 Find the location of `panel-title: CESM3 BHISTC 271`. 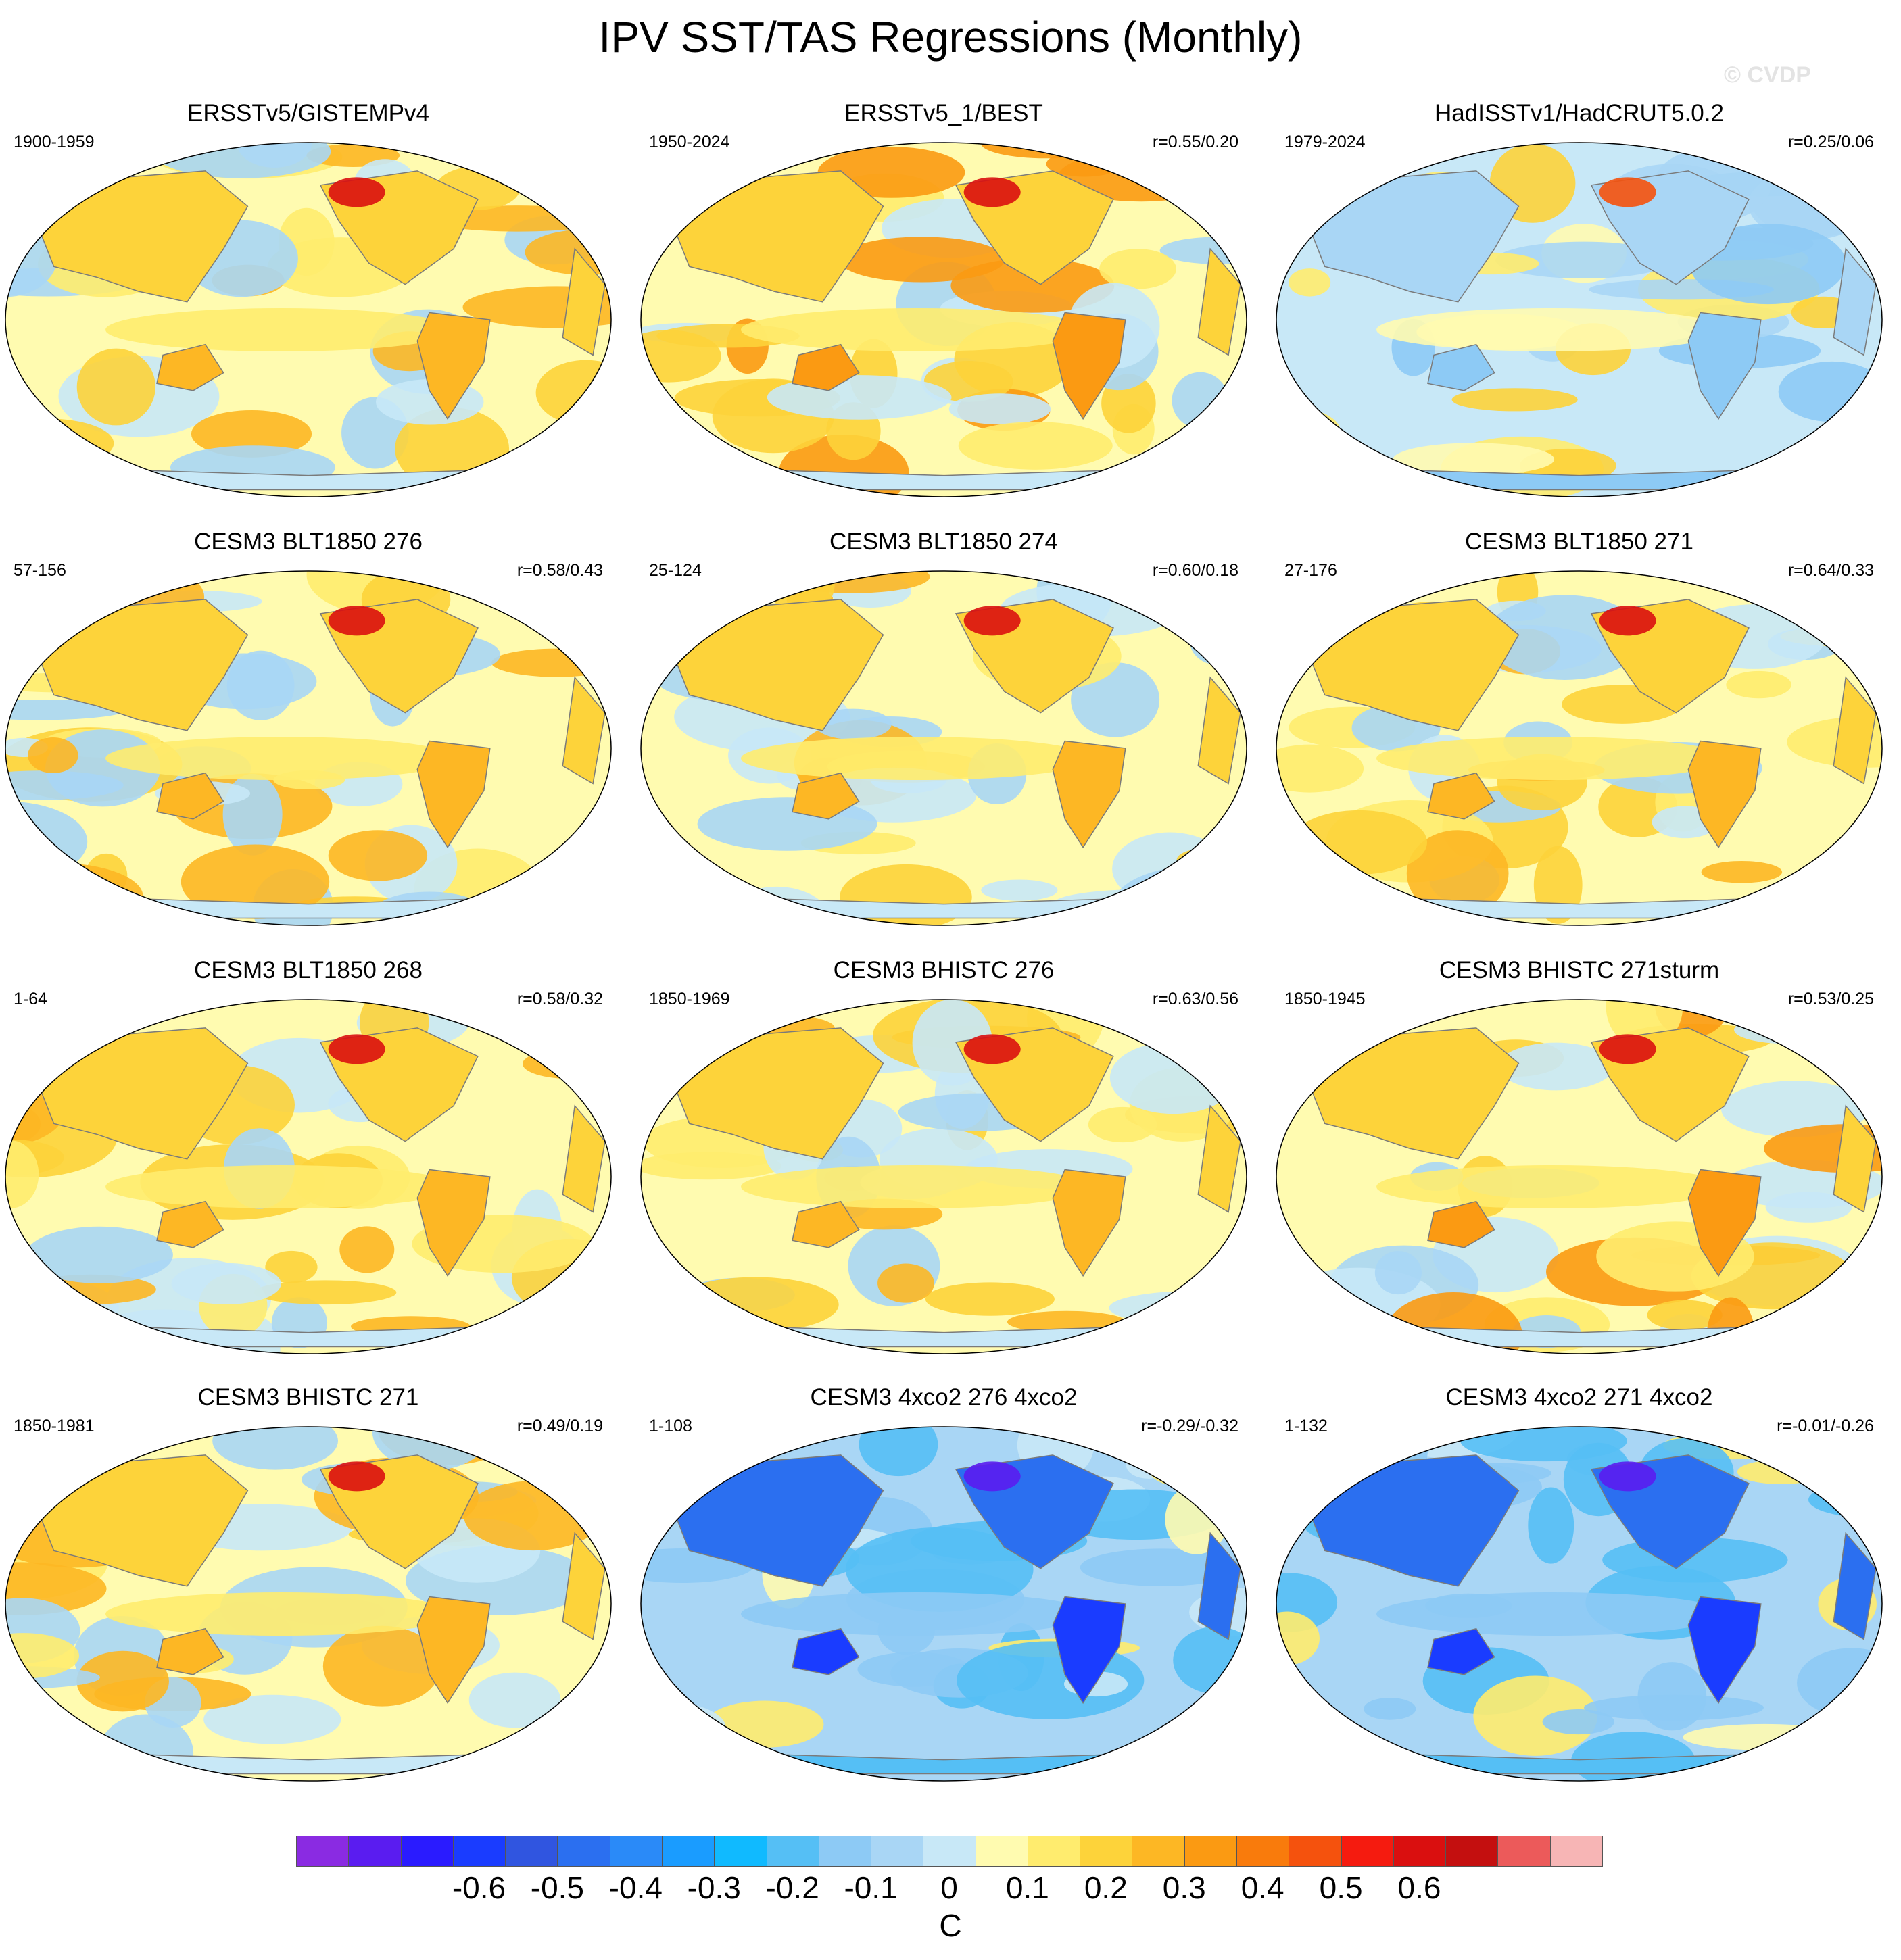

panel-title: CESM3 BHISTC 271 is located at coordinates (308, 1397).